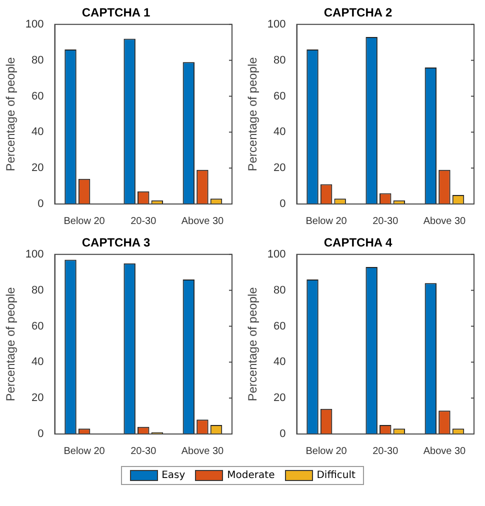  Describe the element at coordinates (358, 13) in the screenshot. I see `chart-title: CAPTCHA 2` at that location.